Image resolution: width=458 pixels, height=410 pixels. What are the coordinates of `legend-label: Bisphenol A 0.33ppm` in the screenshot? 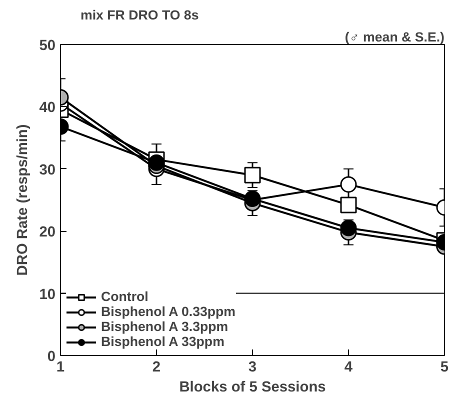 It's located at (168, 311).